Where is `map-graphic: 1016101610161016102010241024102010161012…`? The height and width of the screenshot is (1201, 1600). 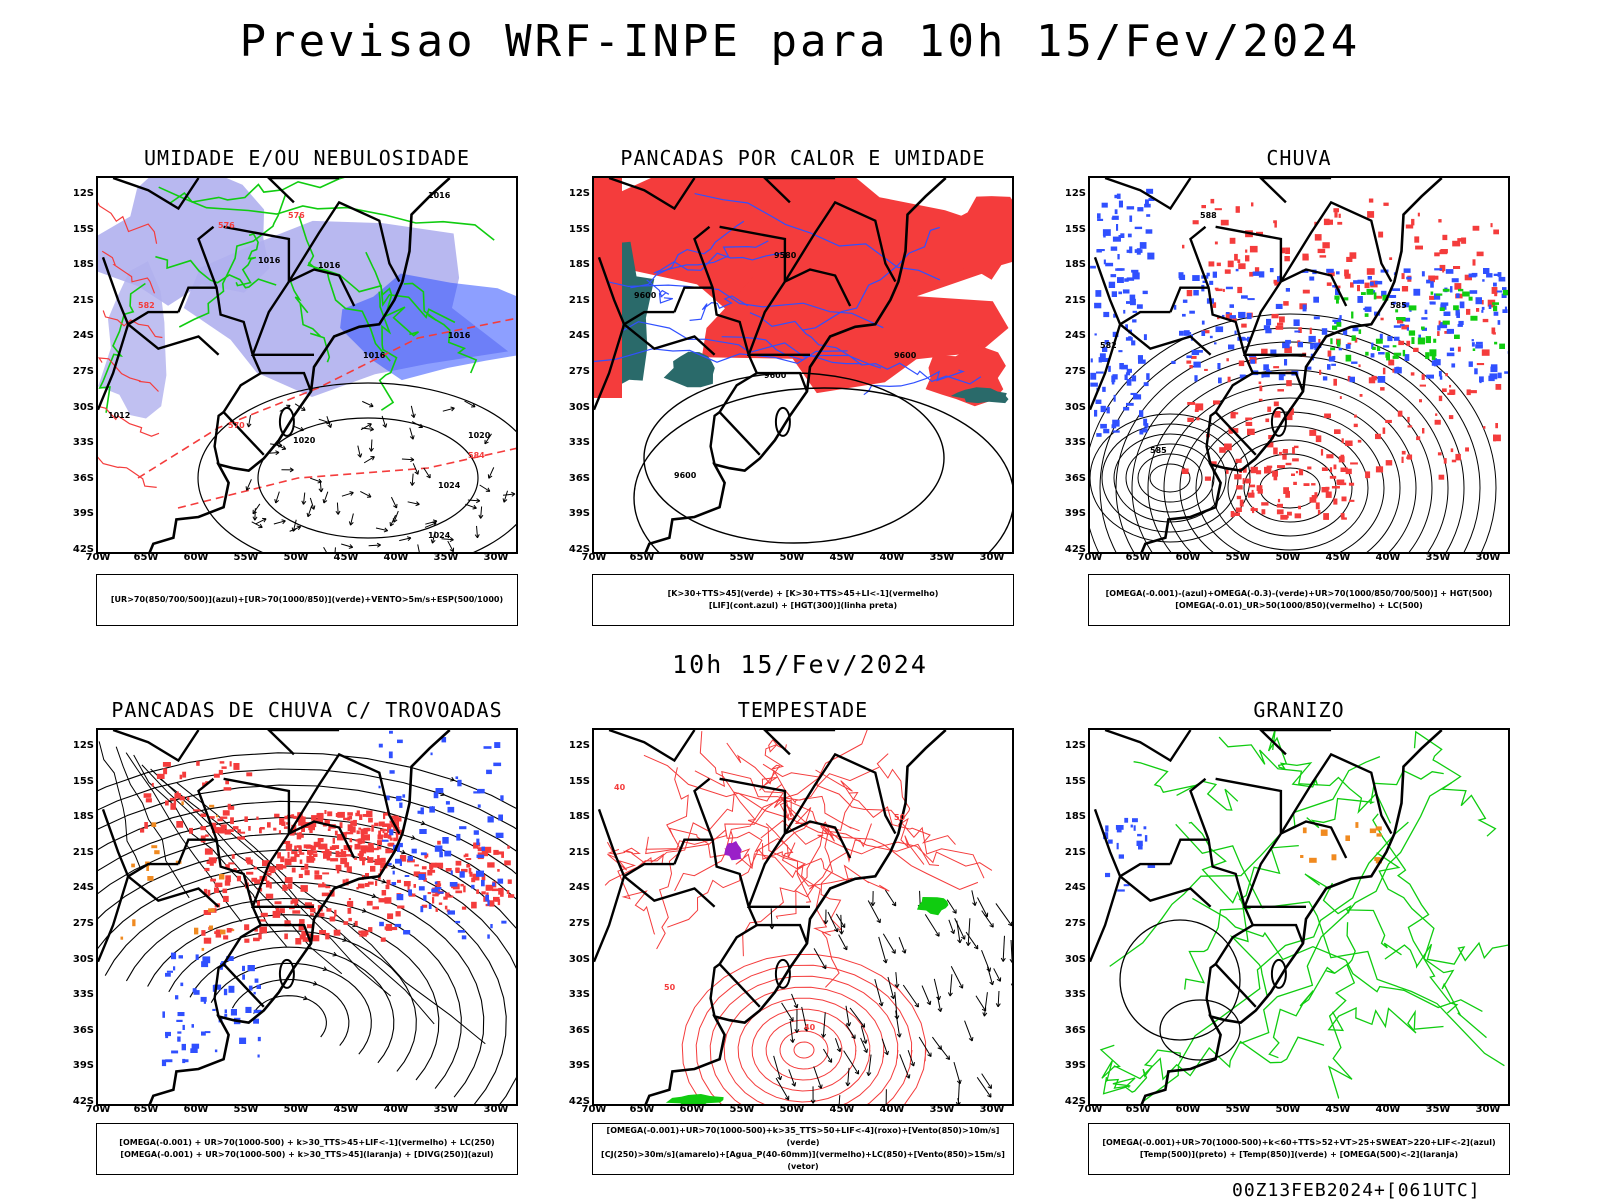 map-graphic: 1016101610161016102010241024102010161012… is located at coordinates (308, 366).